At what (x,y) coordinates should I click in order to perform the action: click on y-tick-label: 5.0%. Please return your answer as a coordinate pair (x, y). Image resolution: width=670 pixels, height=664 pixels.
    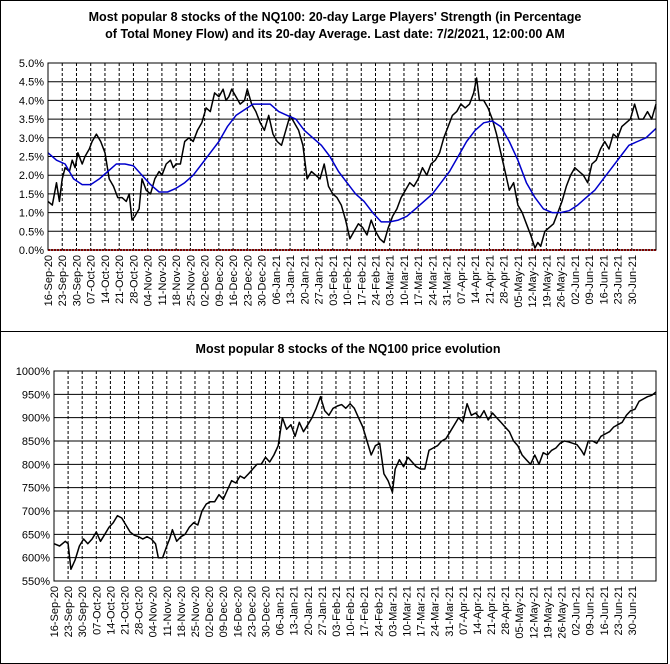
    Looking at the image, I should click on (31, 64).